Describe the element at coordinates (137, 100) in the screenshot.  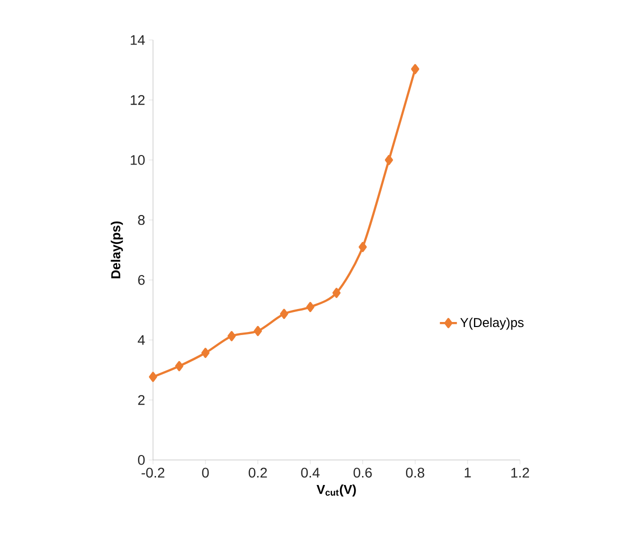
I see `y-tick-label: 12` at that location.